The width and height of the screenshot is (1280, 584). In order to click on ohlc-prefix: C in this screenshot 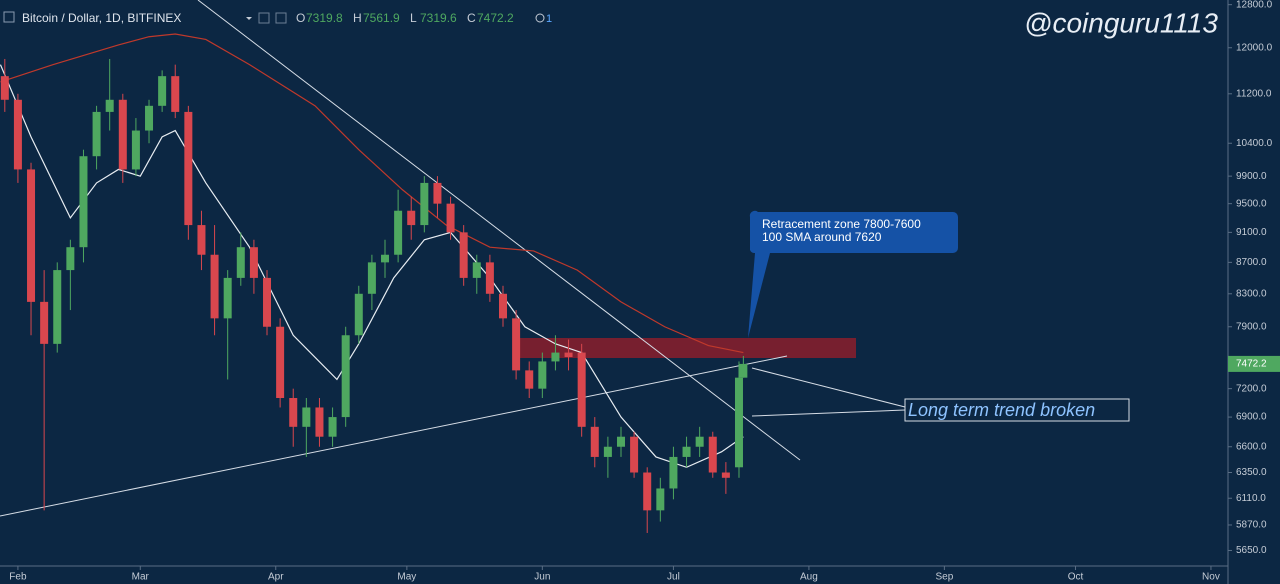, I will do `click(471, 18)`.